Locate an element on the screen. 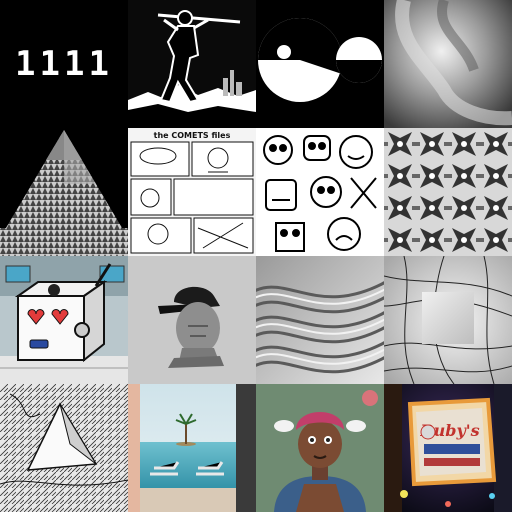 This screenshot has height=512, width=512. tile-geometric-circles is located at coordinates (320, 64).